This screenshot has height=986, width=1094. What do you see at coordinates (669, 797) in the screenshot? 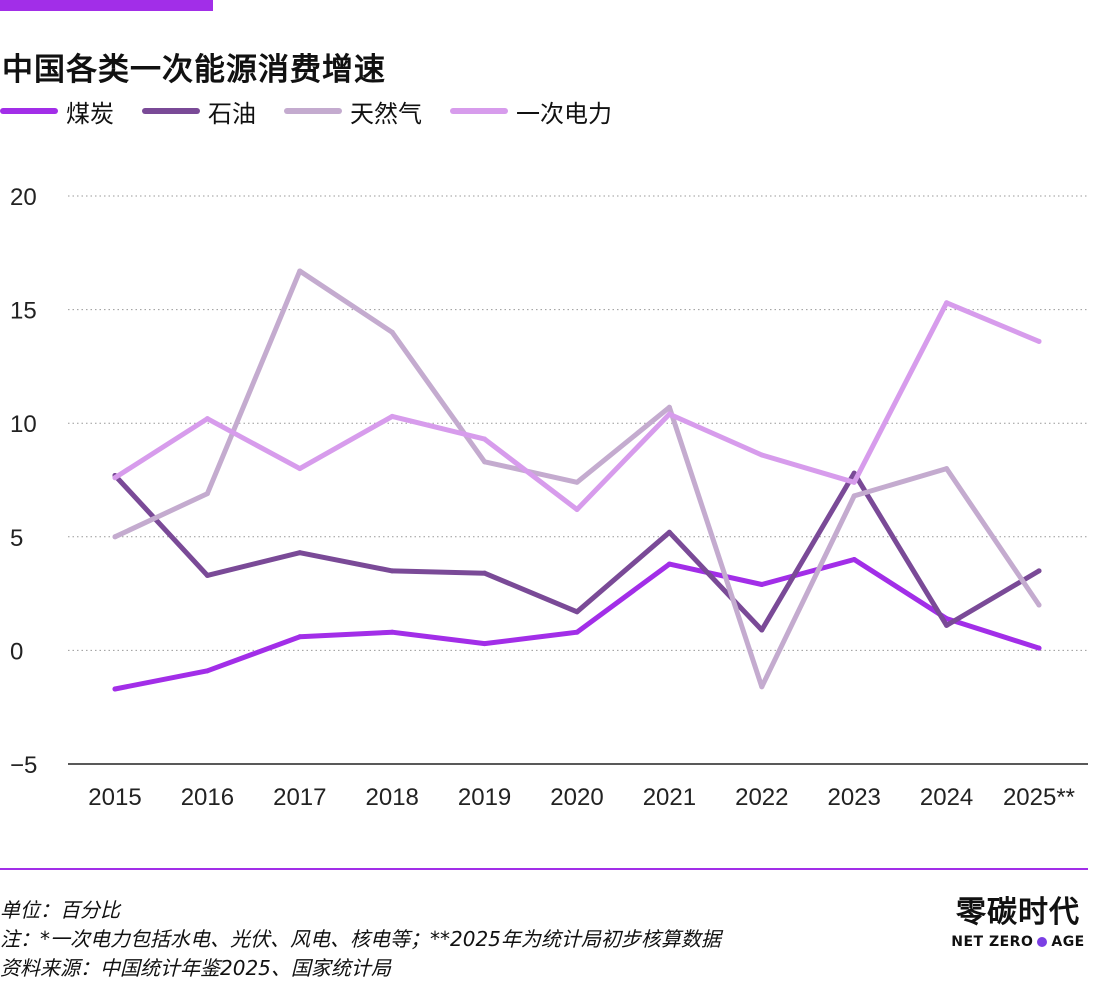
I see `x-tick-label: 2021` at bounding box center [669, 797].